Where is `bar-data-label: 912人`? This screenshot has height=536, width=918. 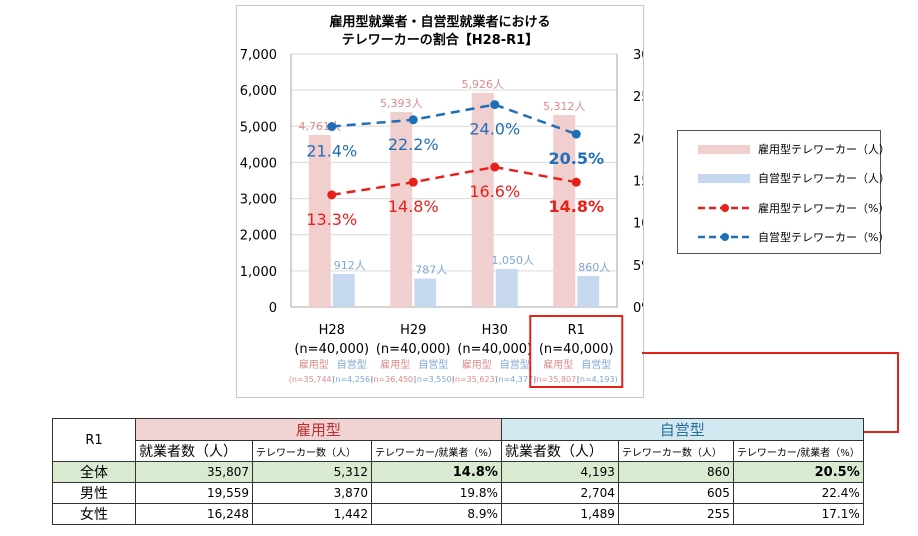
bar-data-label: 912人 is located at coordinates (350, 265).